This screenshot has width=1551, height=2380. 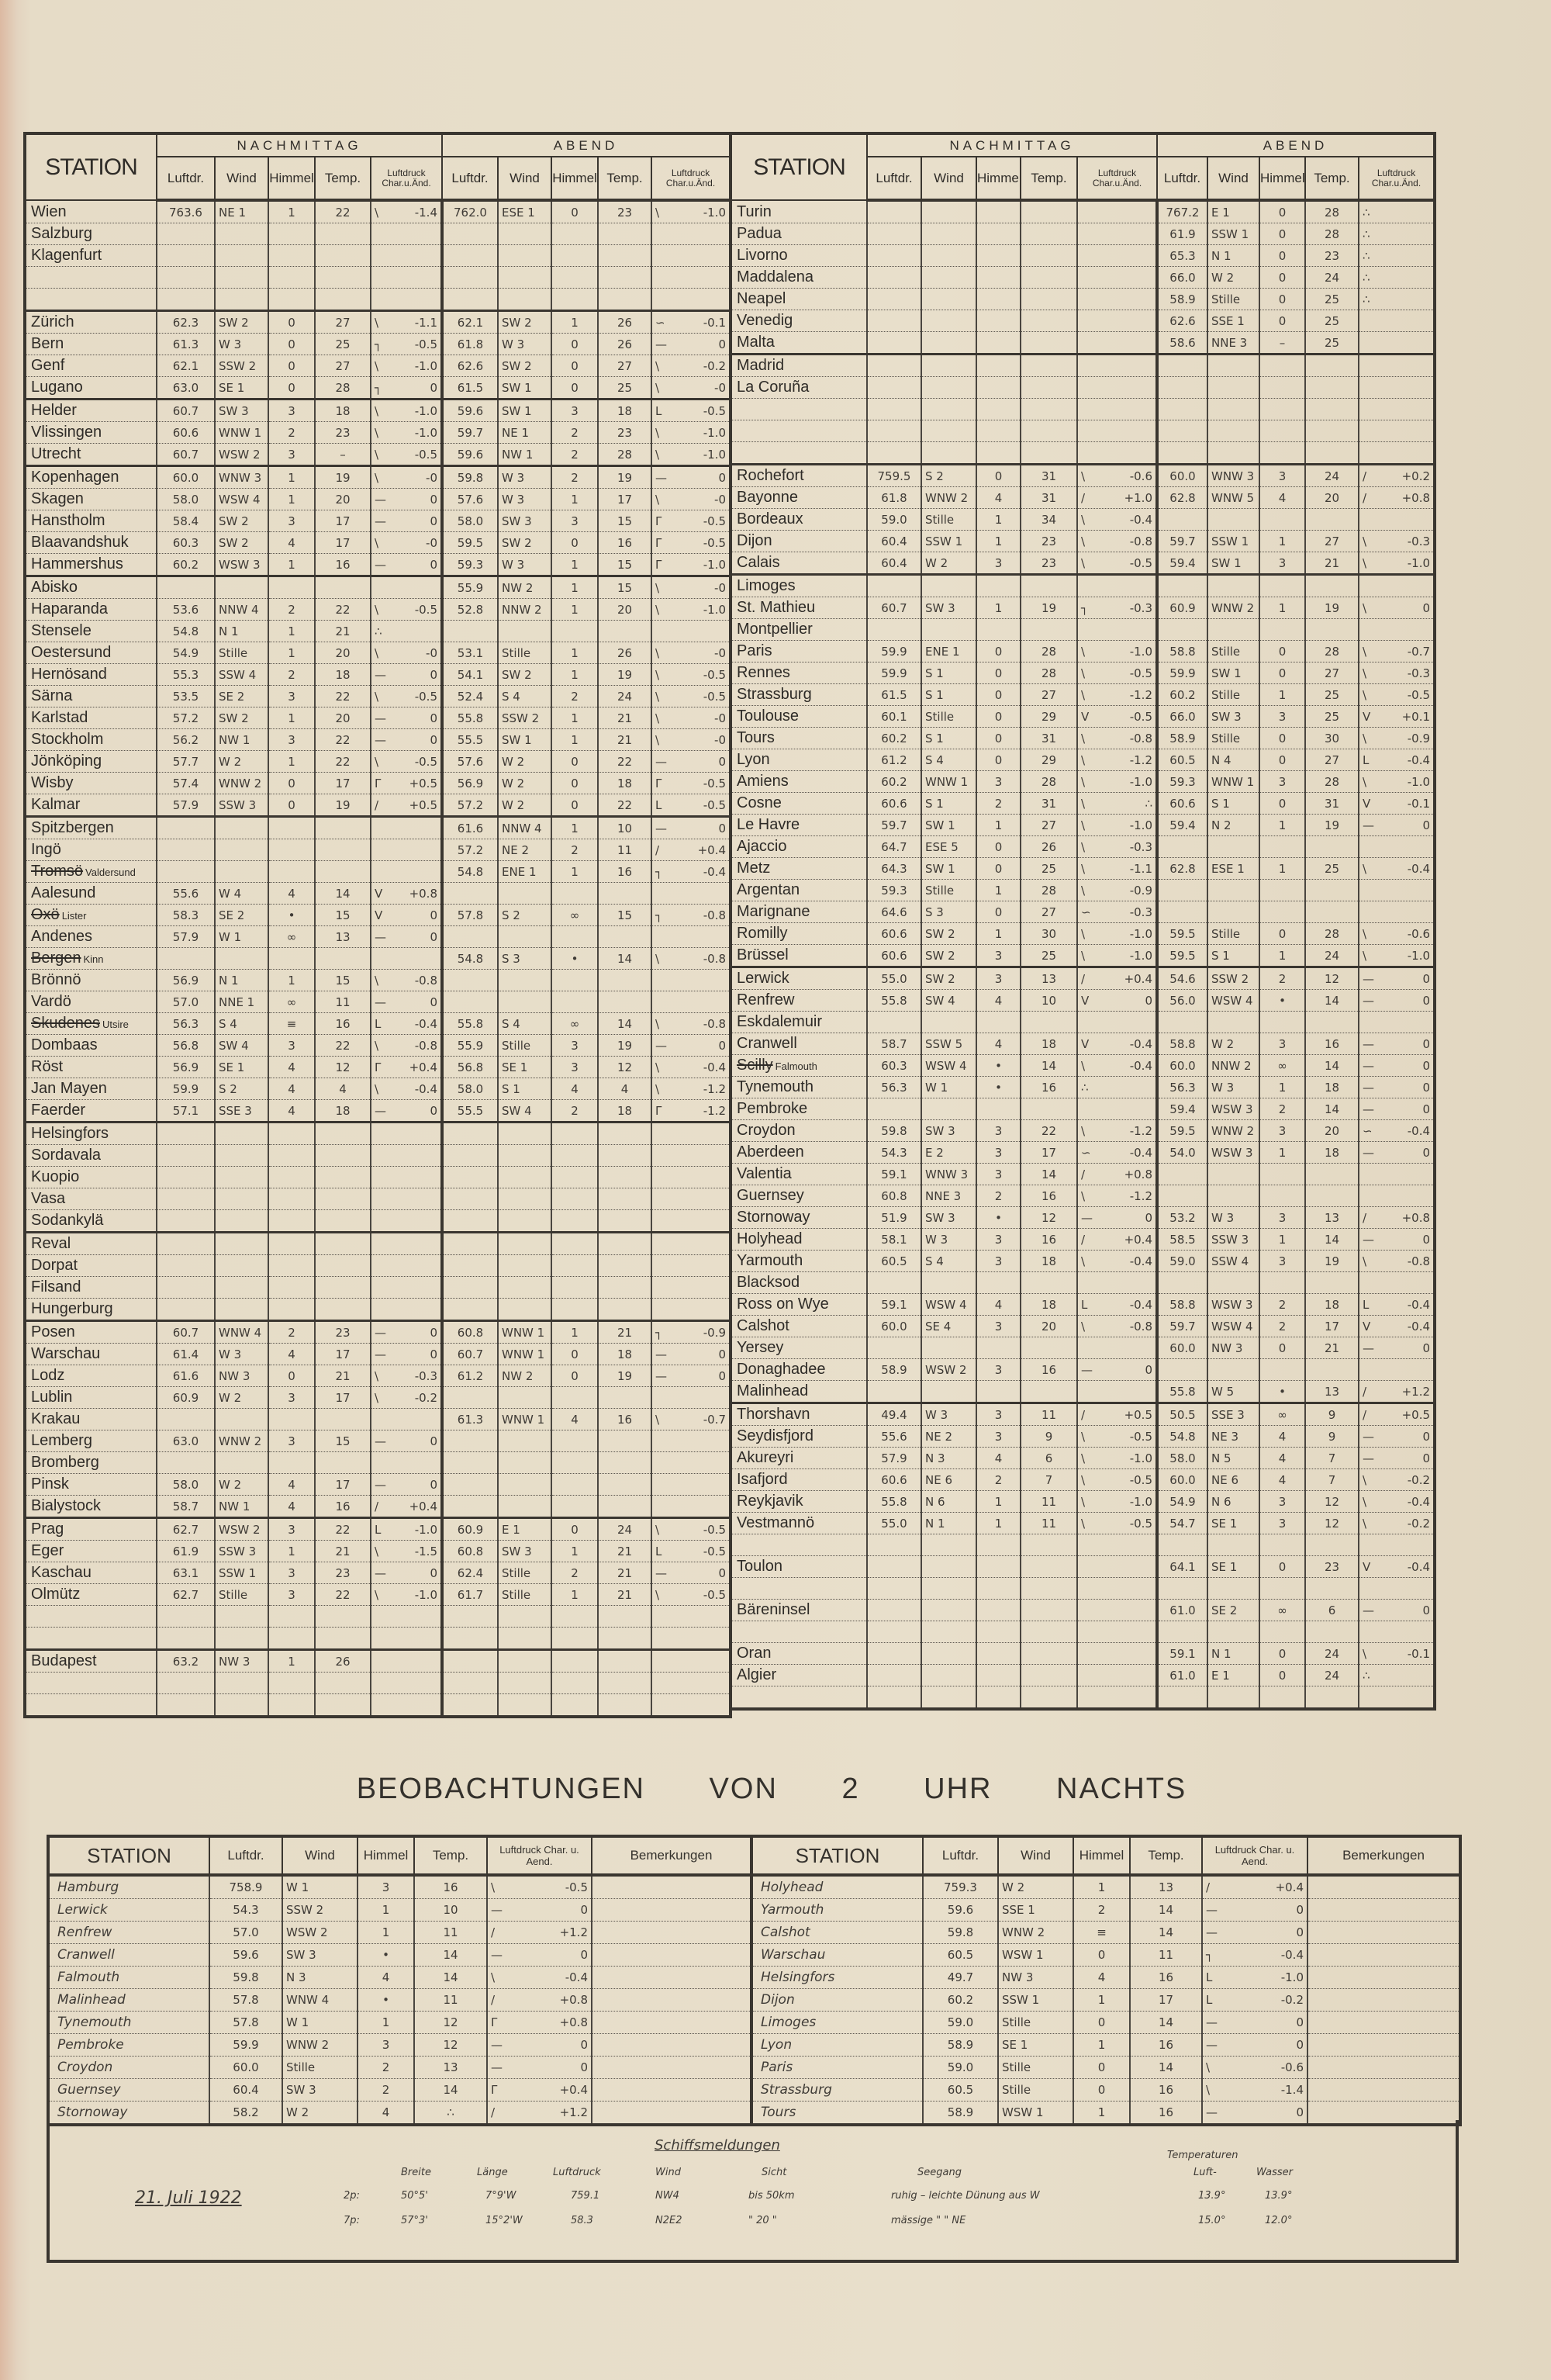 I want to click on himmel-cell: ∞, so click(x=291, y=1002).